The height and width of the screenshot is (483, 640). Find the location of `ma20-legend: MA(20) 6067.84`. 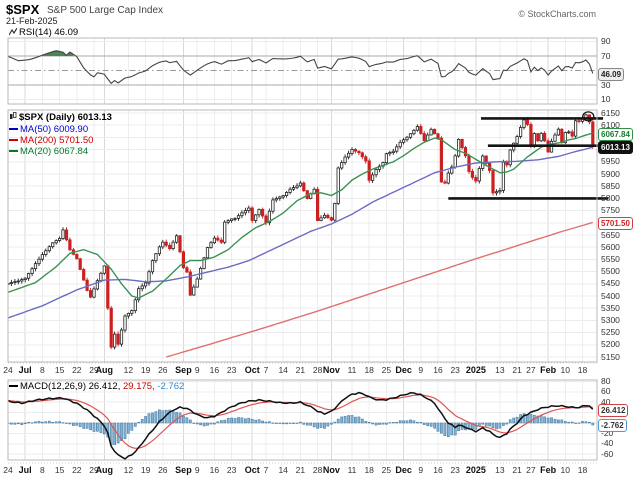

ma20-legend: MA(20) 6067.84 is located at coordinates (60, 152).